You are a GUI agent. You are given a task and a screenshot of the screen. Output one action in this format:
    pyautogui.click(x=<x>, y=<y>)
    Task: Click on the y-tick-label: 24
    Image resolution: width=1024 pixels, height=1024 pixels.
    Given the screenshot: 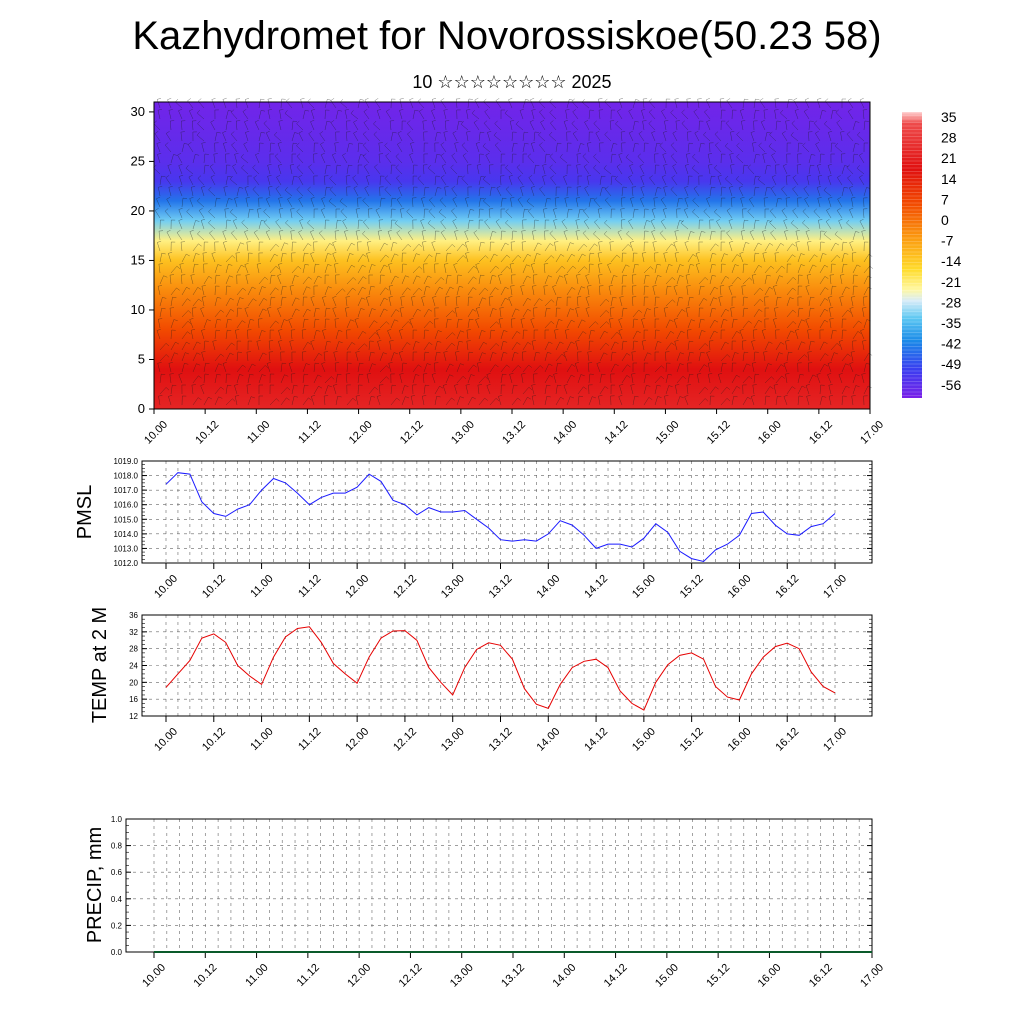 What is the action you would take?
    pyautogui.click(x=133, y=666)
    